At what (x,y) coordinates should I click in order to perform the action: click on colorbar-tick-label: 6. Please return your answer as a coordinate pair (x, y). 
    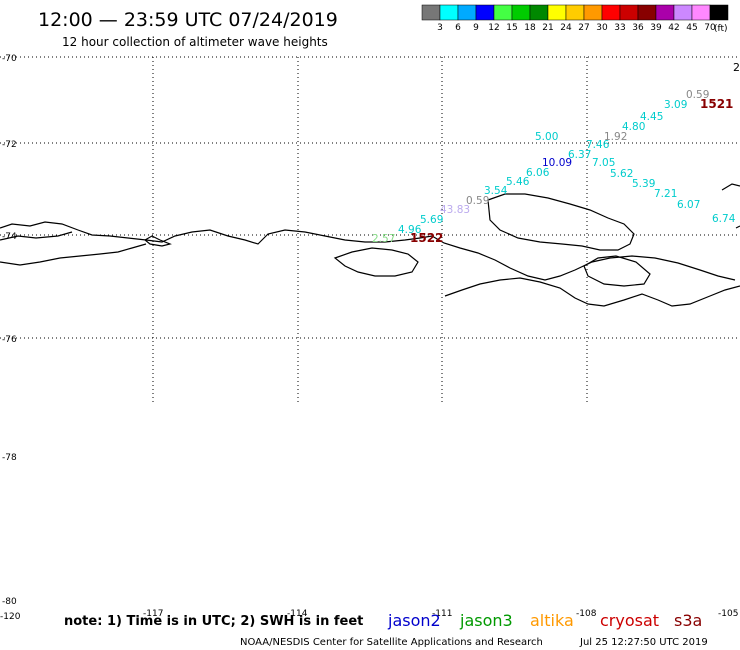
    Looking at the image, I should click on (458, 28).